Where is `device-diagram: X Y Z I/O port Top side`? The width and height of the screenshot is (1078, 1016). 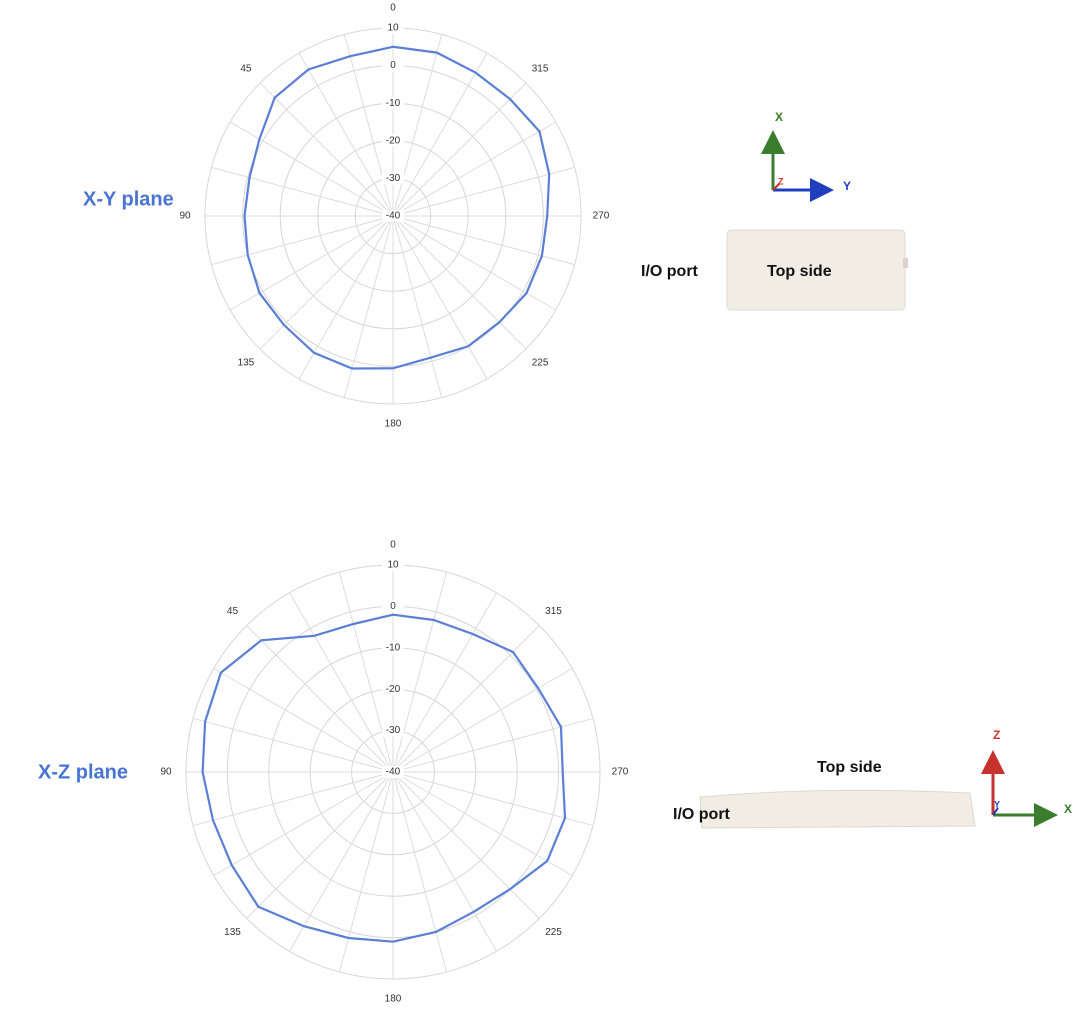
device-diagram: X Y Z I/O port Top side is located at coordinates (774, 210).